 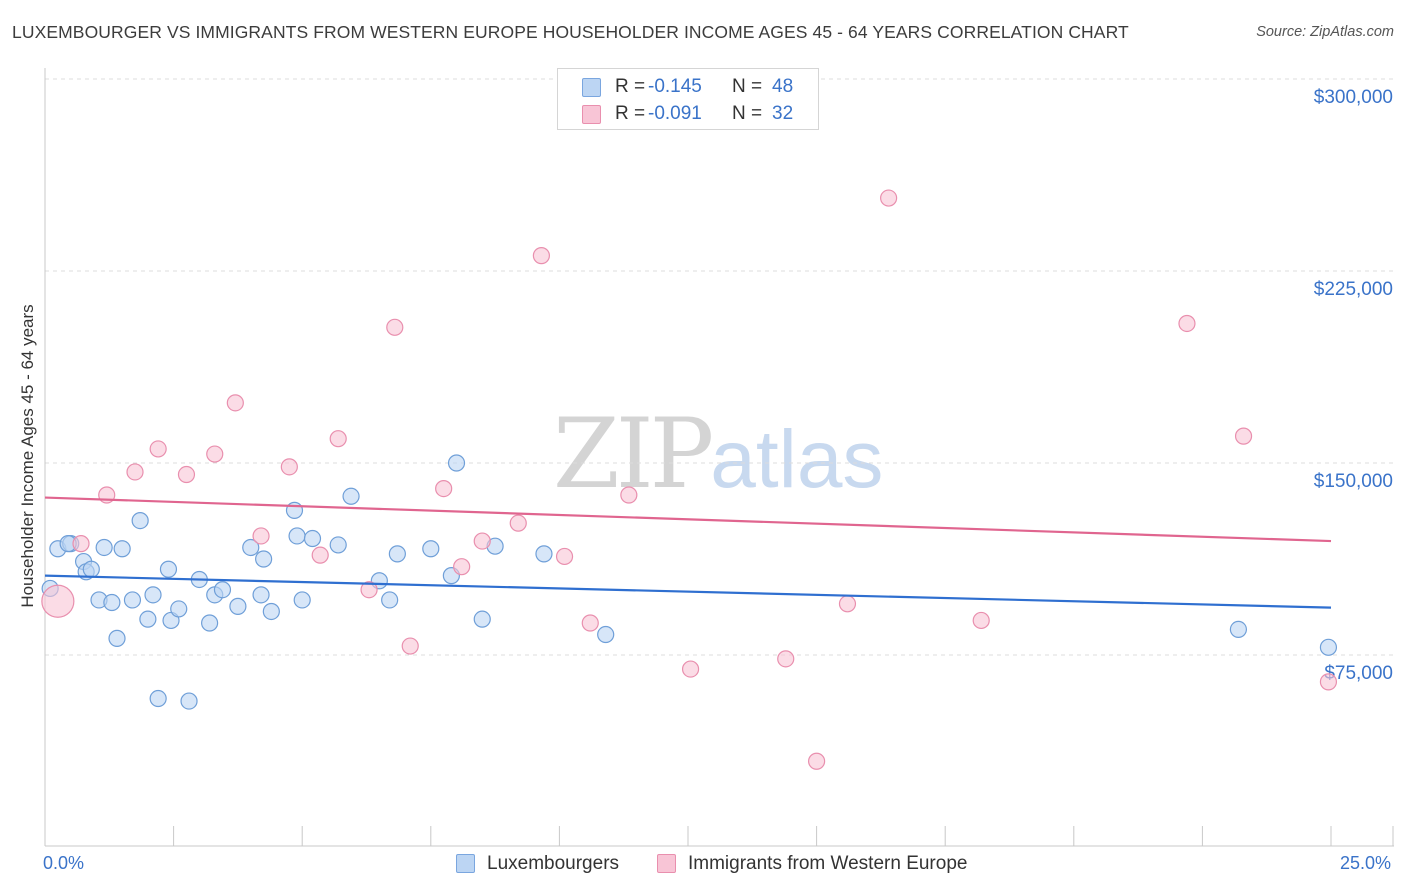 I want to click on luxembourger-trend-line, so click(x=688, y=591).